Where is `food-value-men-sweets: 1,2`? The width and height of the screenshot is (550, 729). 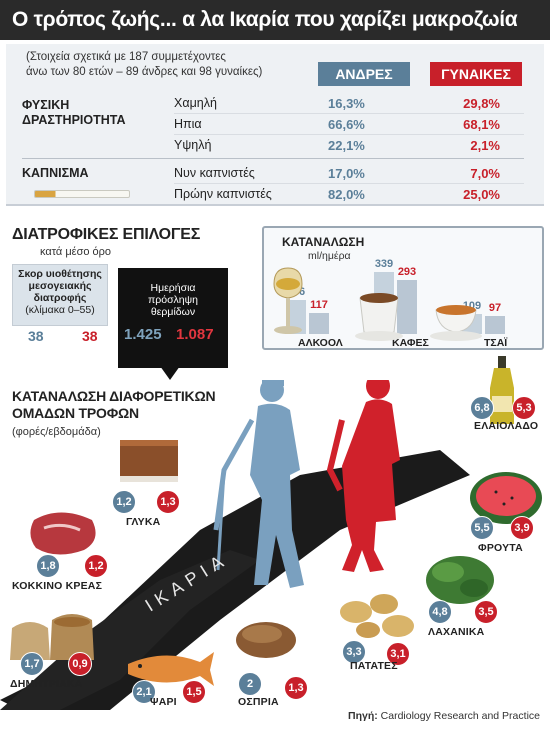
food-value-men-sweets: 1,2 is located at coordinates (124, 502).